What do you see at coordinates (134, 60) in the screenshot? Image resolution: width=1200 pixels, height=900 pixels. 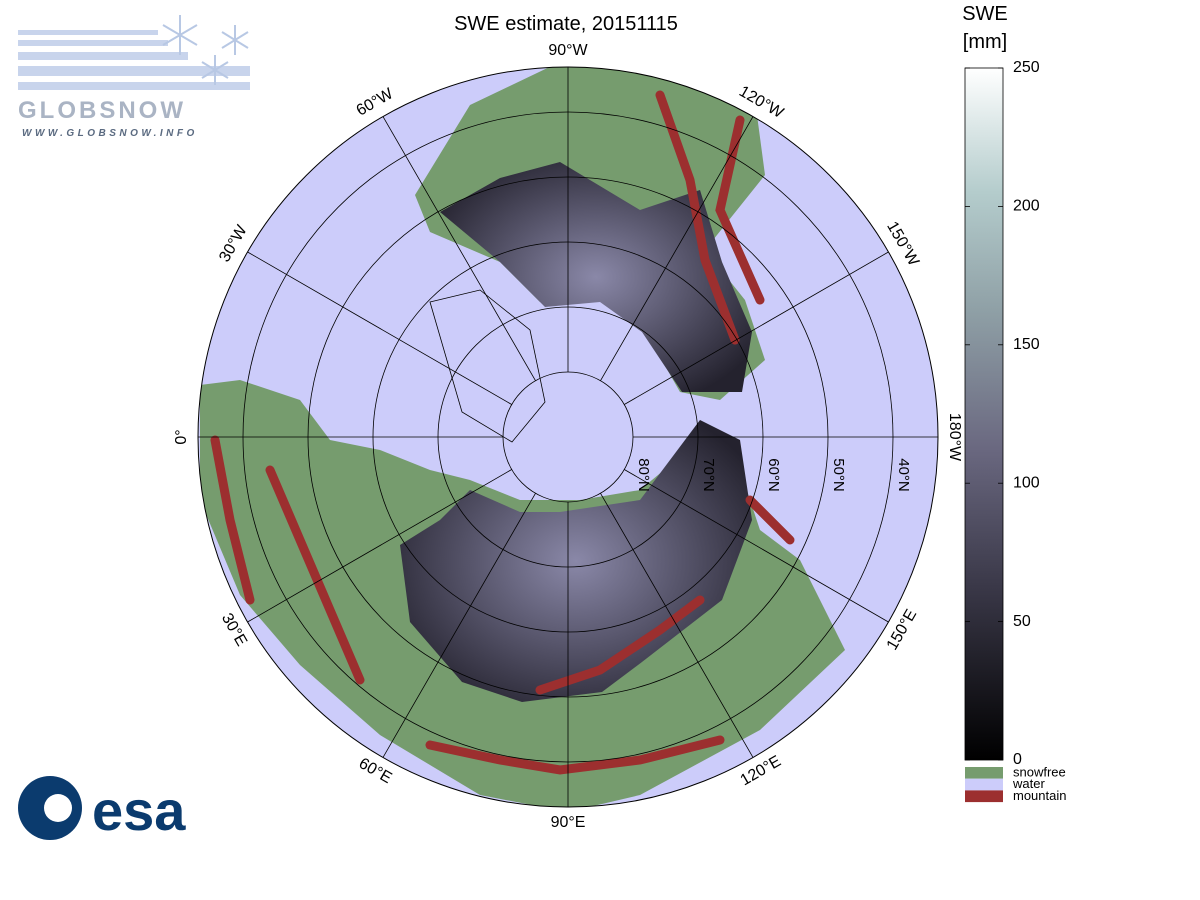 I see `logo-stripes` at bounding box center [134, 60].